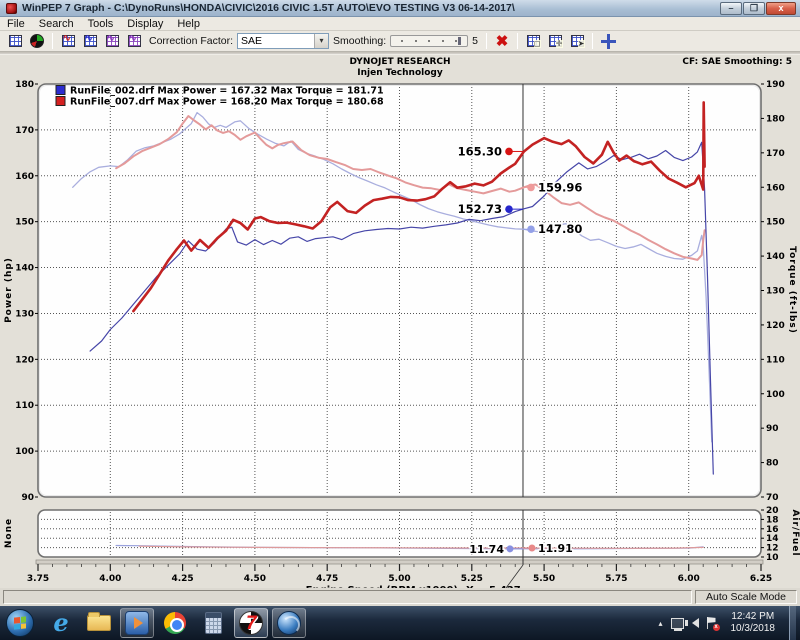 This screenshot has width=800, height=640. I want to click on power-tick-label: 100, so click(24, 452).